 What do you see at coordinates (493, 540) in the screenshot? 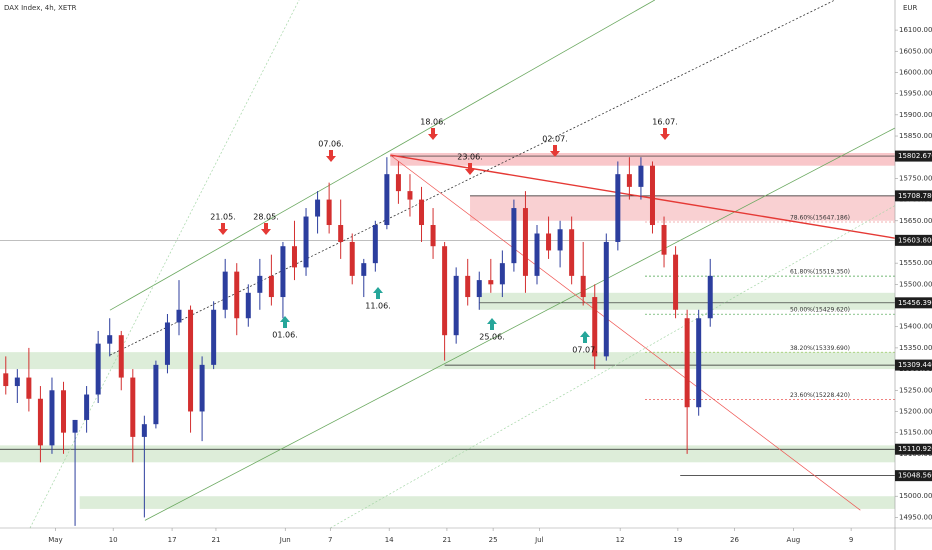
I see `x-tick-label: 25` at bounding box center [493, 540].